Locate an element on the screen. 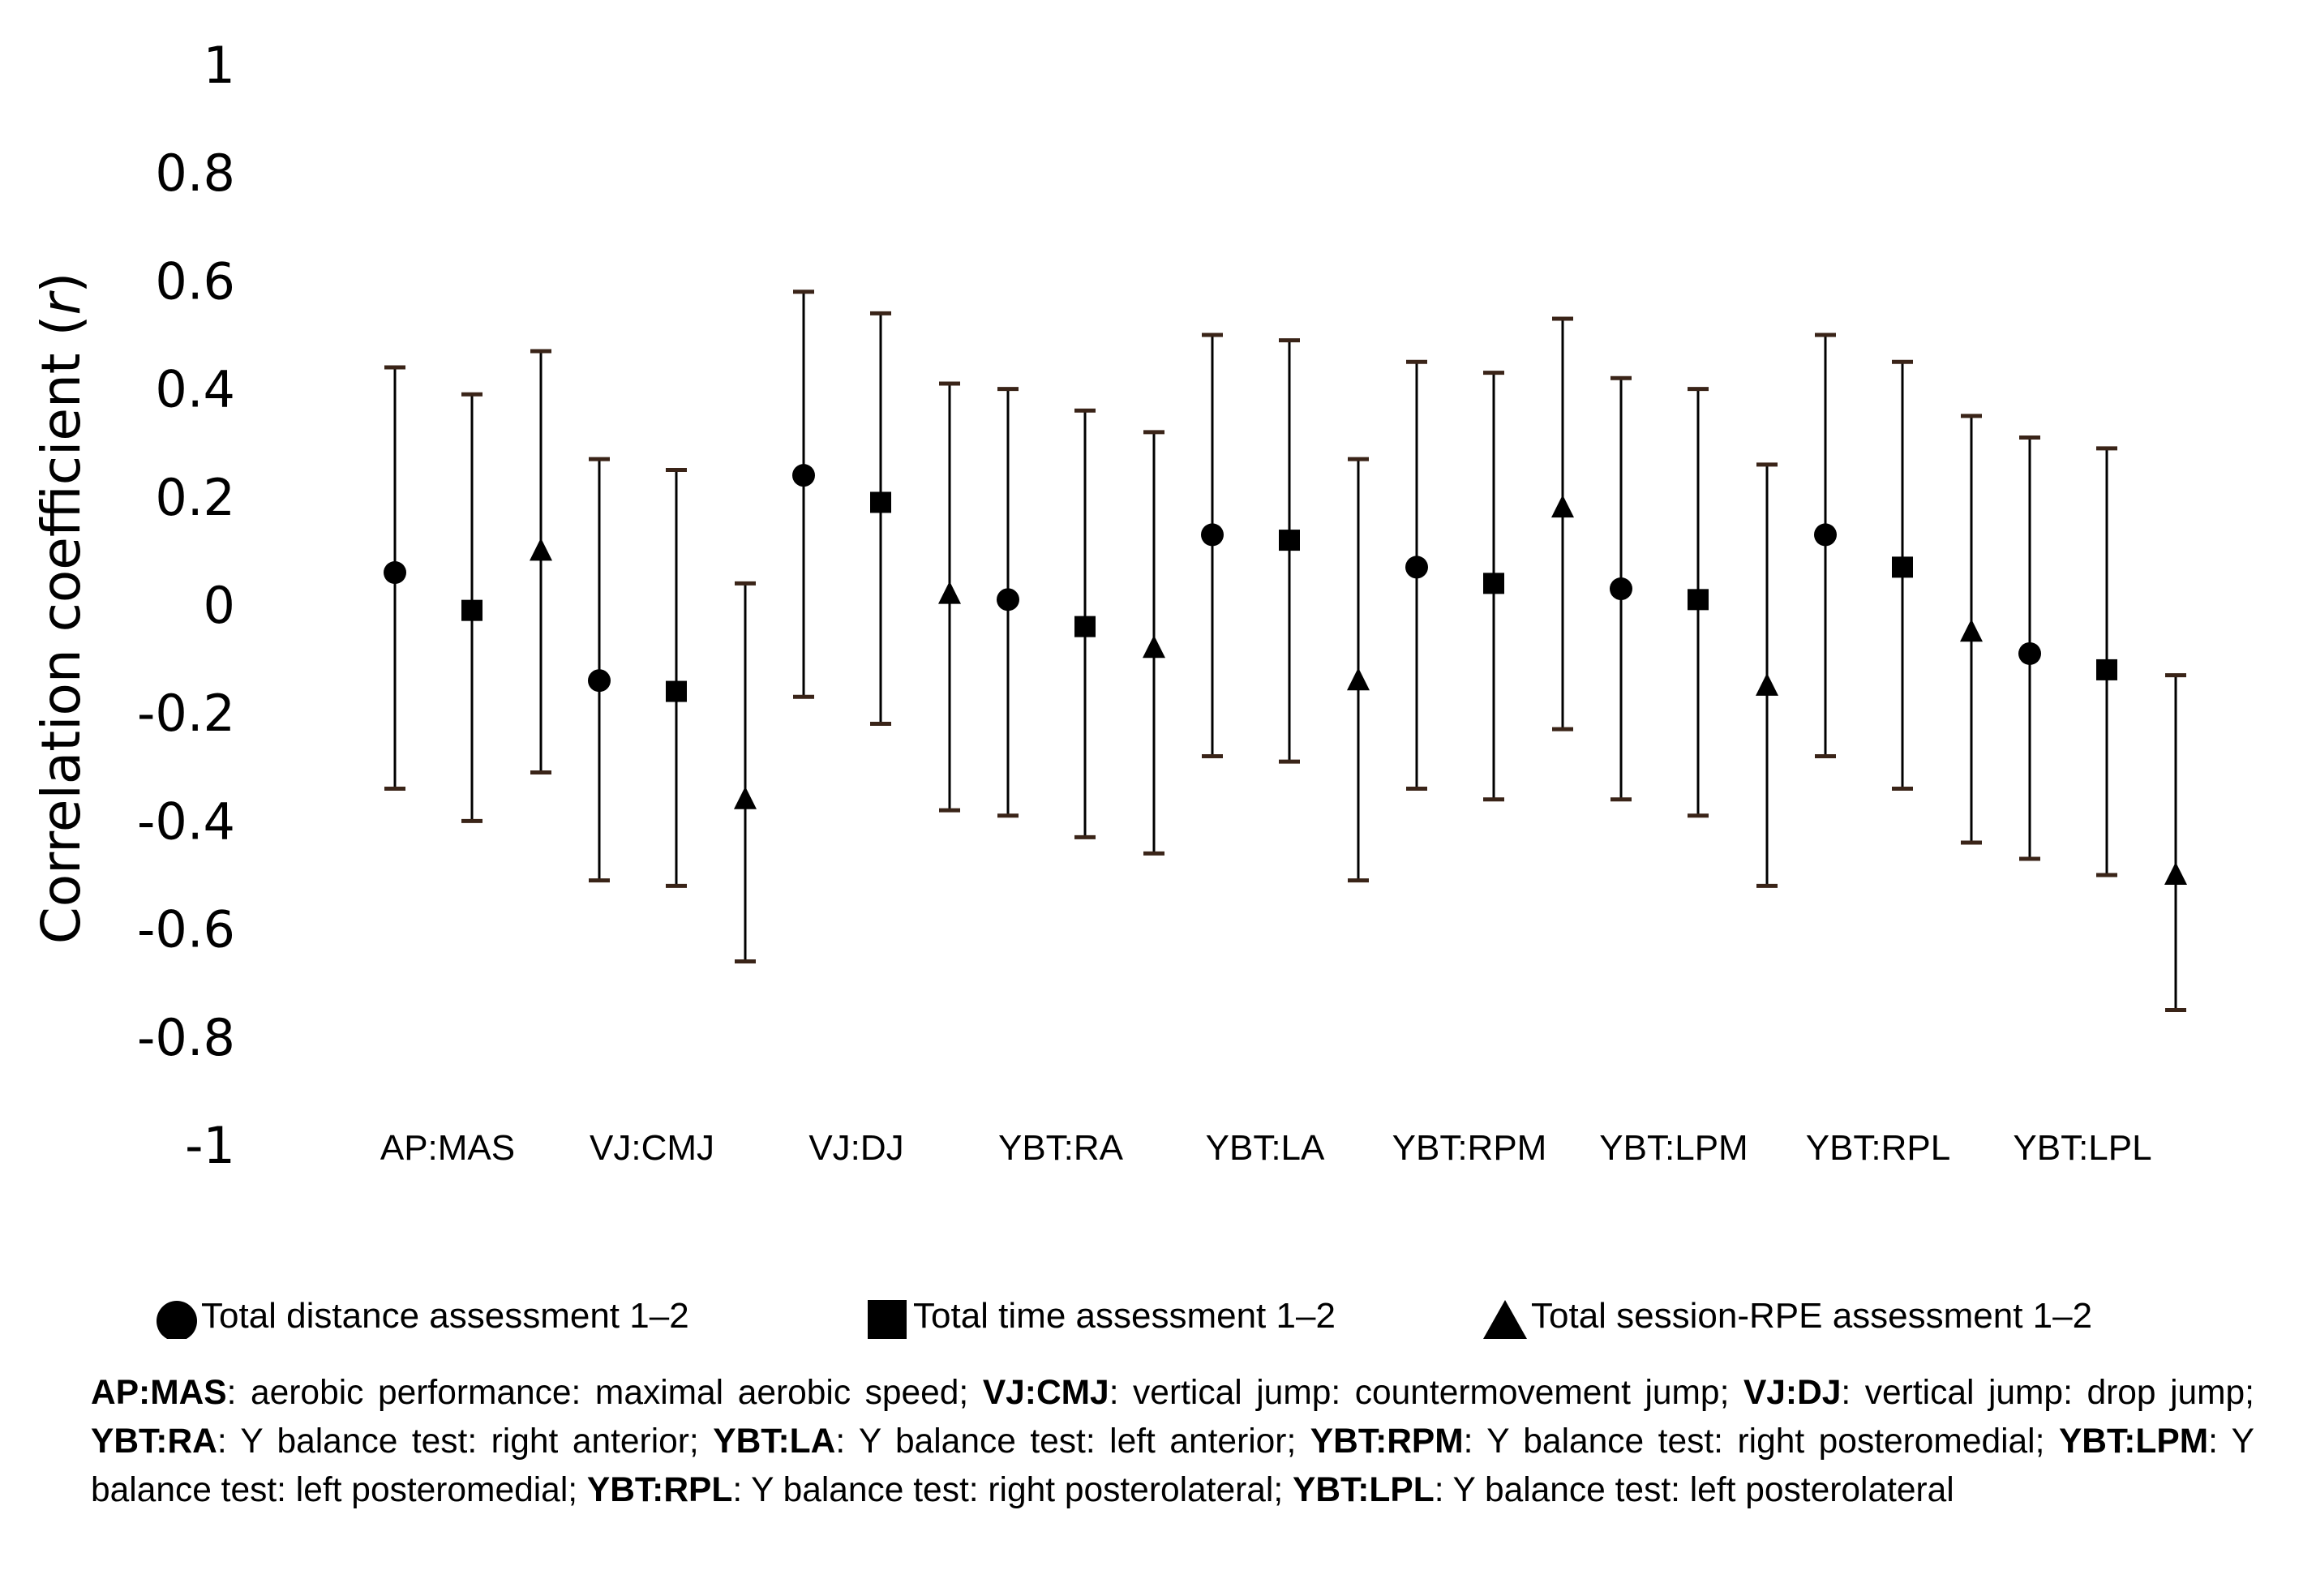 The image size is (2316, 1596). y-tick-label: -0.6 is located at coordinates (186, 929).